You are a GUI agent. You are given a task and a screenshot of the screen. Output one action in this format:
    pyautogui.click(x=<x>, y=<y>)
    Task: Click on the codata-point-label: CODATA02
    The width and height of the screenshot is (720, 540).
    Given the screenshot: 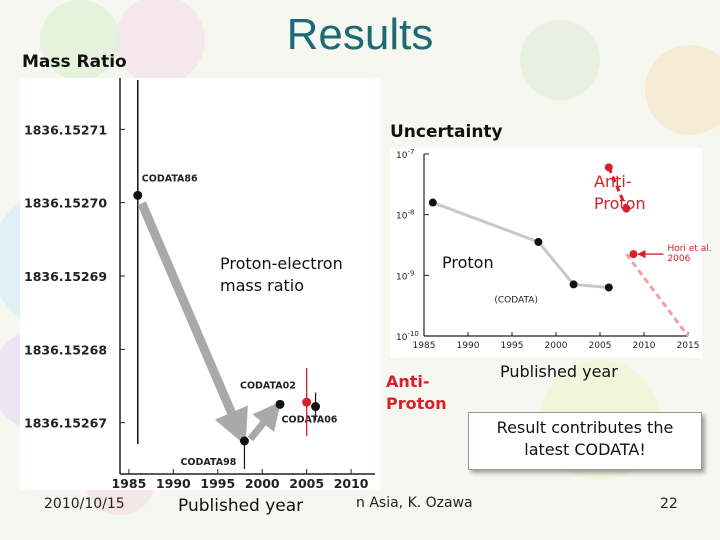 What is the action you would take?
    pyautogui.click(x=268, y=385)
    